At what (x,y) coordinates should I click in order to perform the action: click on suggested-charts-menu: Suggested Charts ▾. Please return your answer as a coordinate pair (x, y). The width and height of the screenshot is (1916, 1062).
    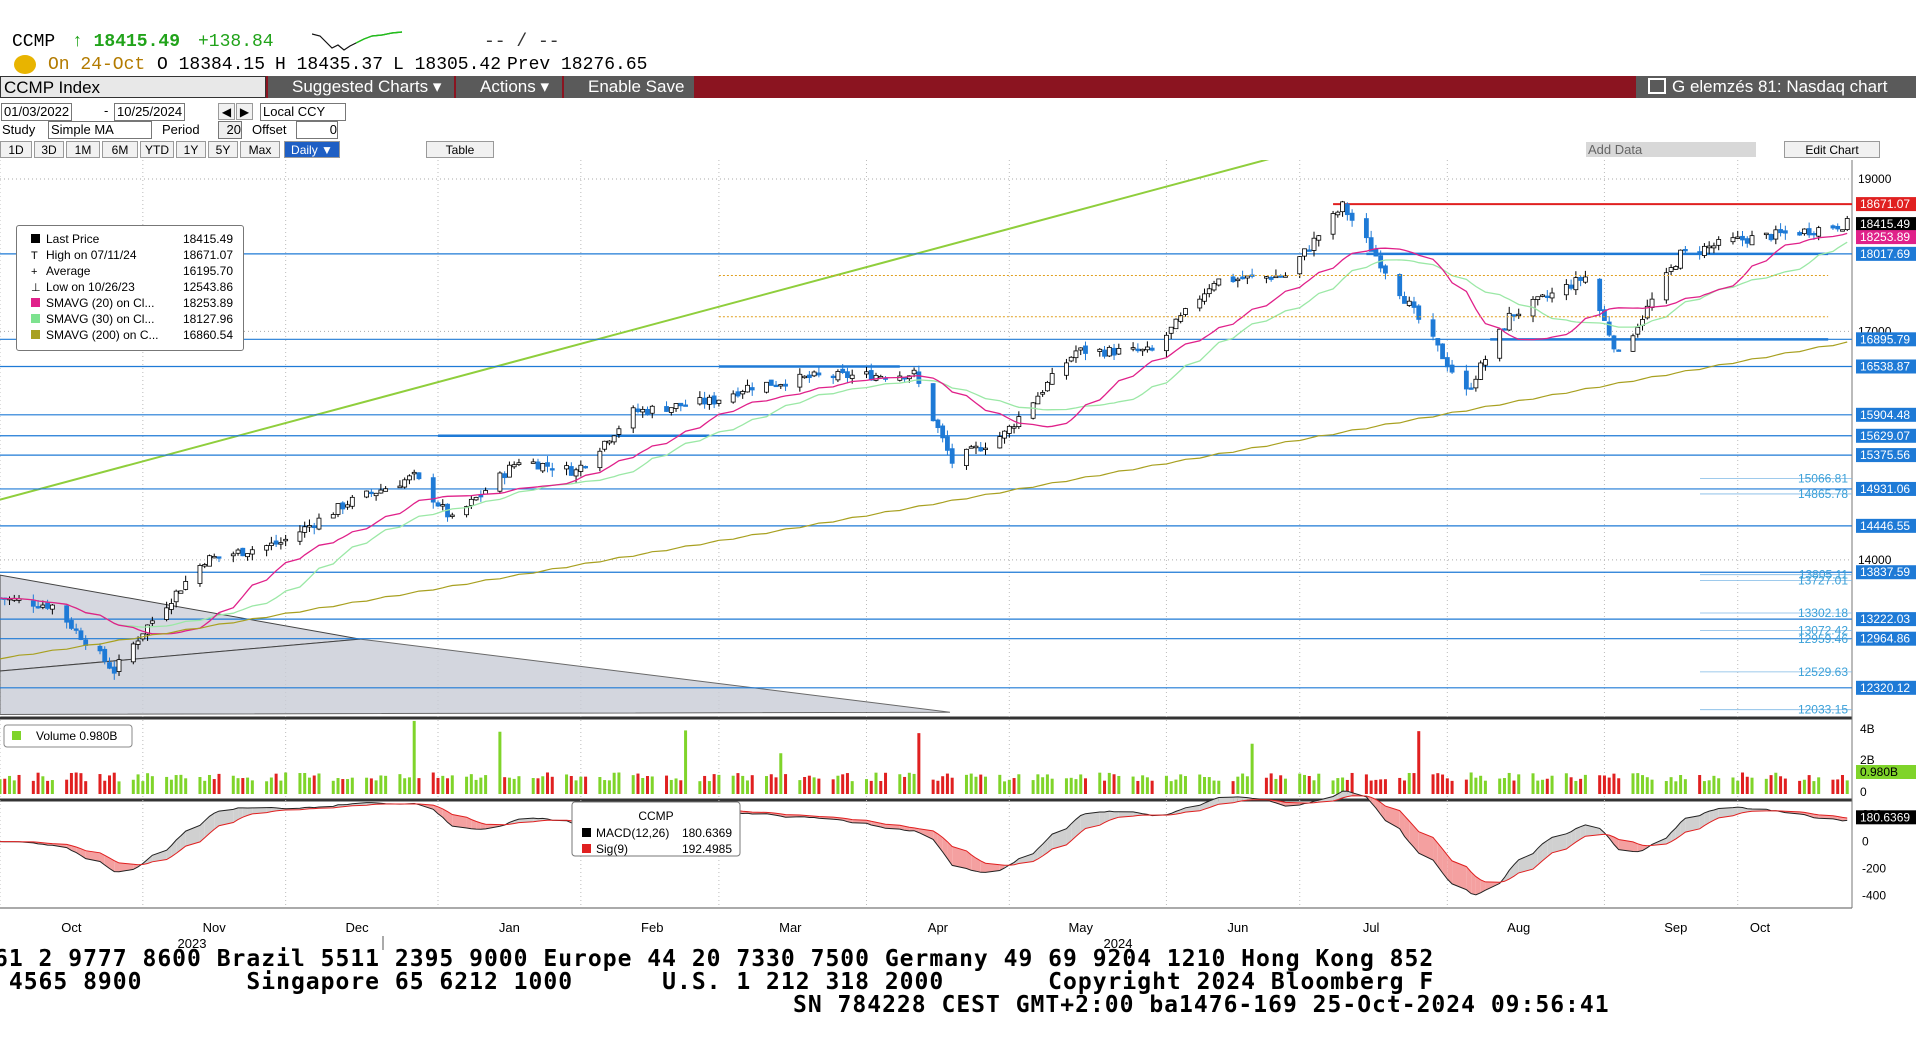
    Looking at the image, I should click on (361, 87).